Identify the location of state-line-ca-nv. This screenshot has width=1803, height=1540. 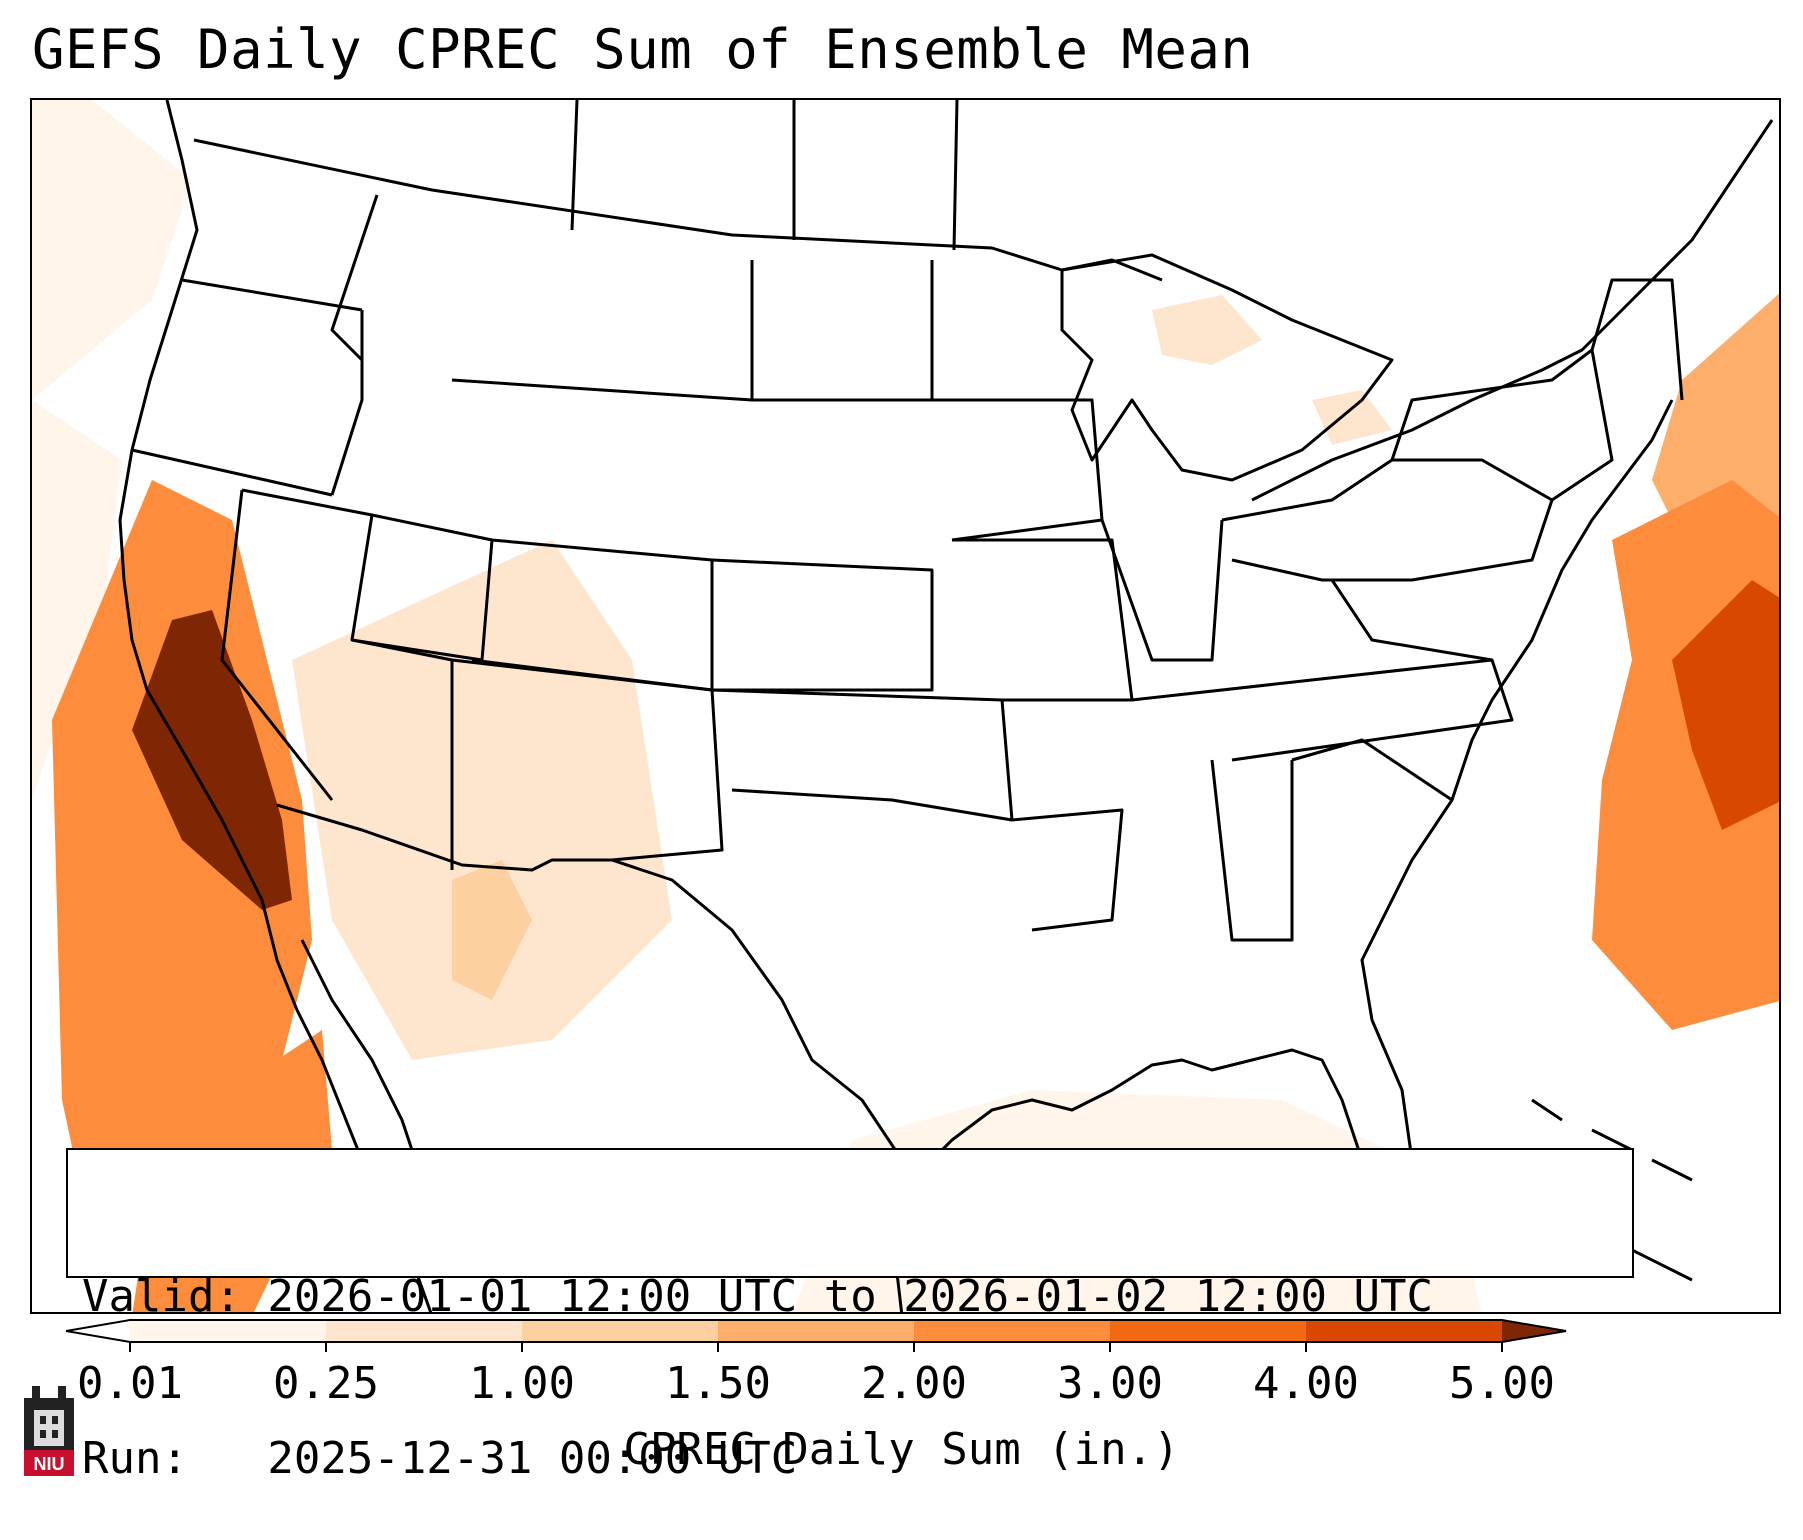
(307, 502).